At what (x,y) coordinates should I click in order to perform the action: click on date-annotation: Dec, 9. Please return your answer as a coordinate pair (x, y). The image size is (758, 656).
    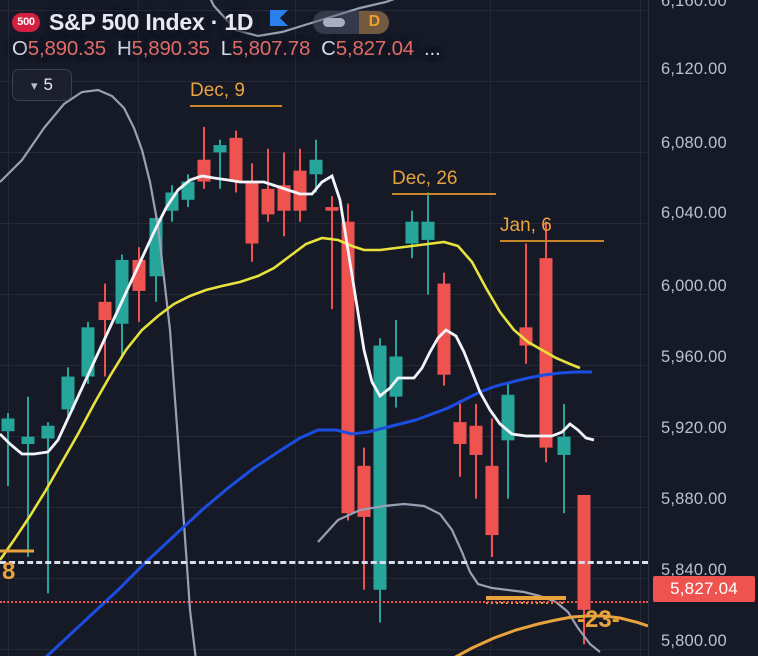
    Looking at the image, I should click on (236, 93).